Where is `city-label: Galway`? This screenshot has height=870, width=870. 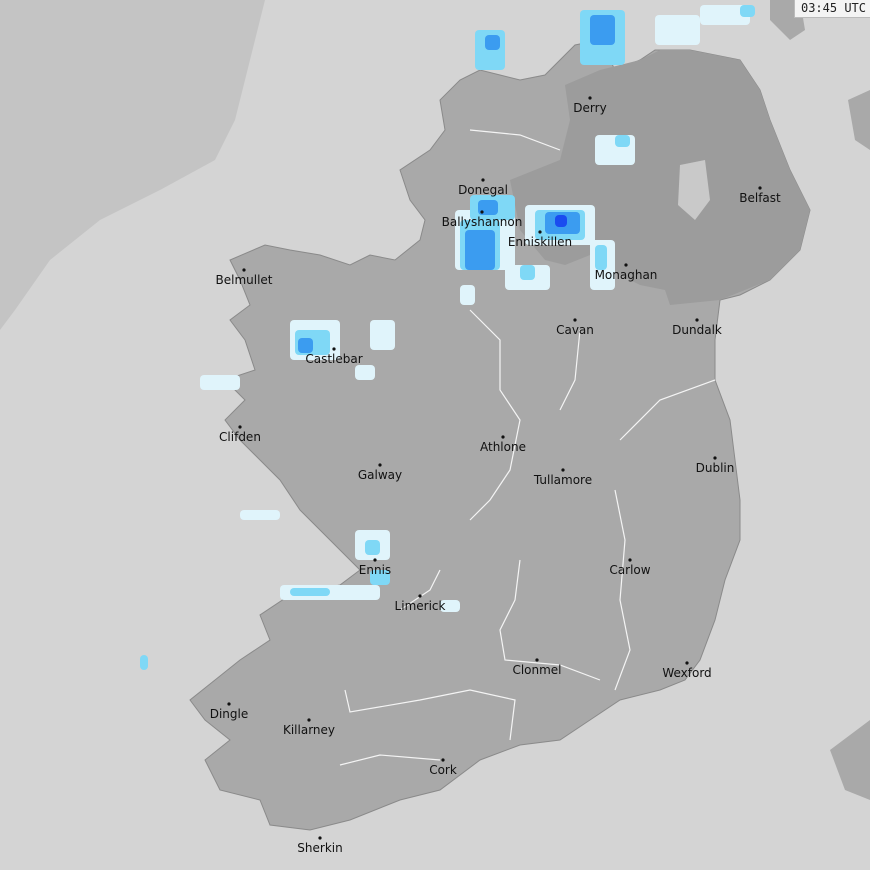
city-label: Galway is located at coordinates (380, 475).